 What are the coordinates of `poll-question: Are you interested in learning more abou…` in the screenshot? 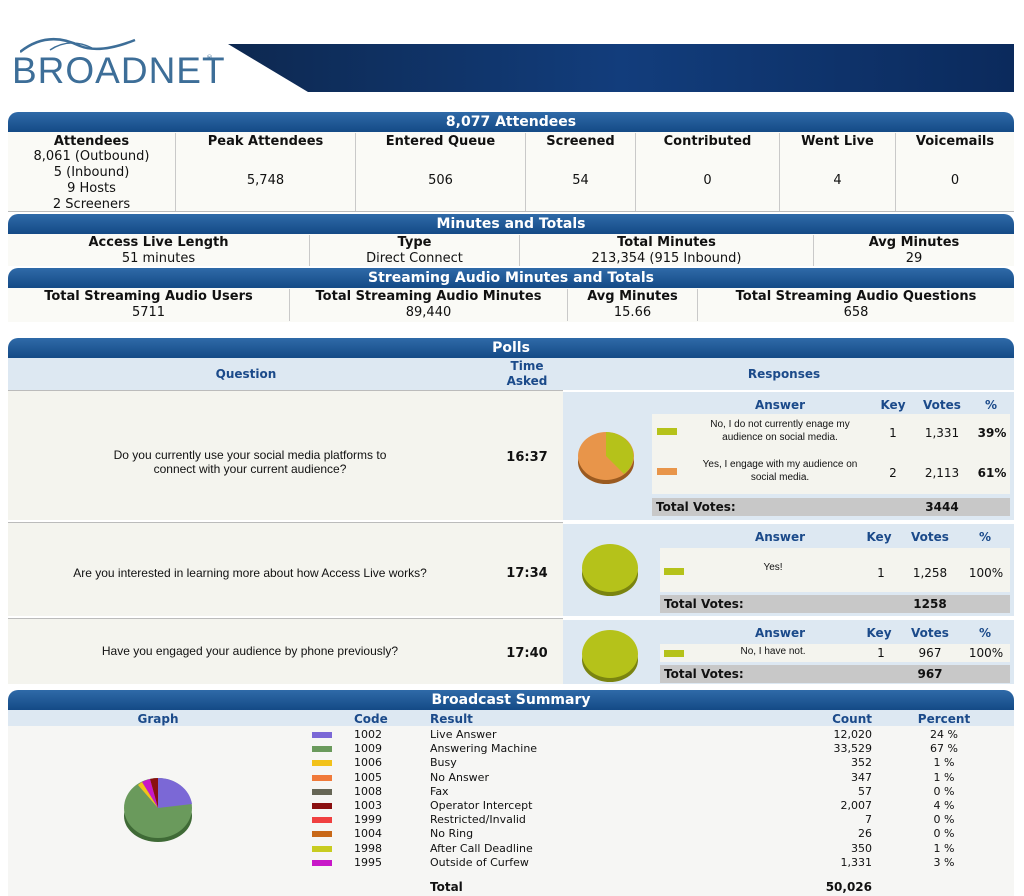 It's located at (250, 573).